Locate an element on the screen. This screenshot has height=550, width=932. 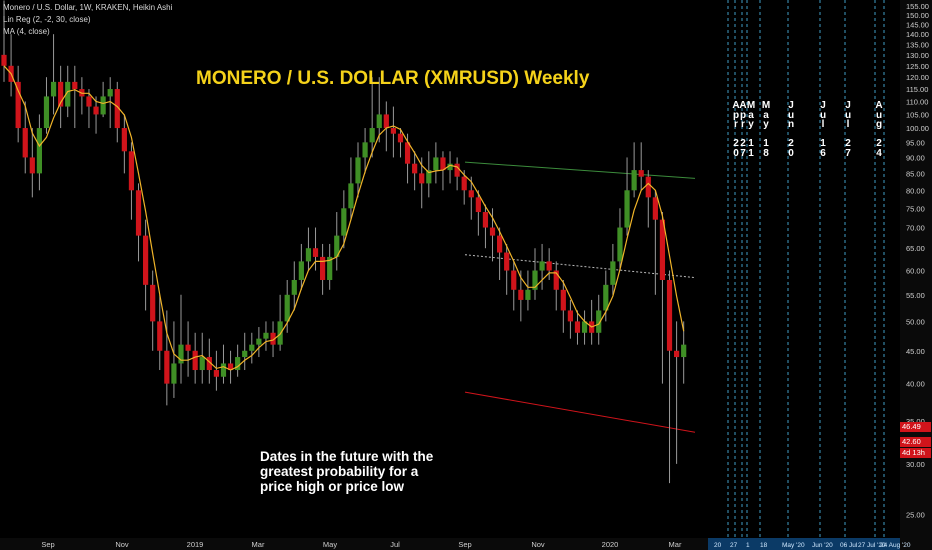
future-date-axis-label: 27 is located at coordinates (734, 545).